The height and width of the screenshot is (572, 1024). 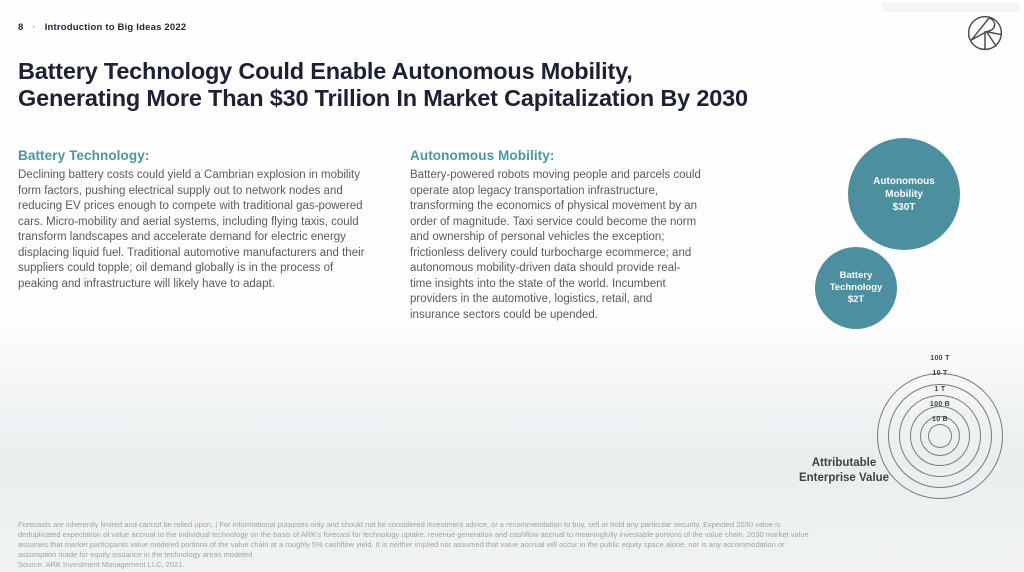 I want to click on ring-label-1t: 1 T, so click(x=940, y=389).